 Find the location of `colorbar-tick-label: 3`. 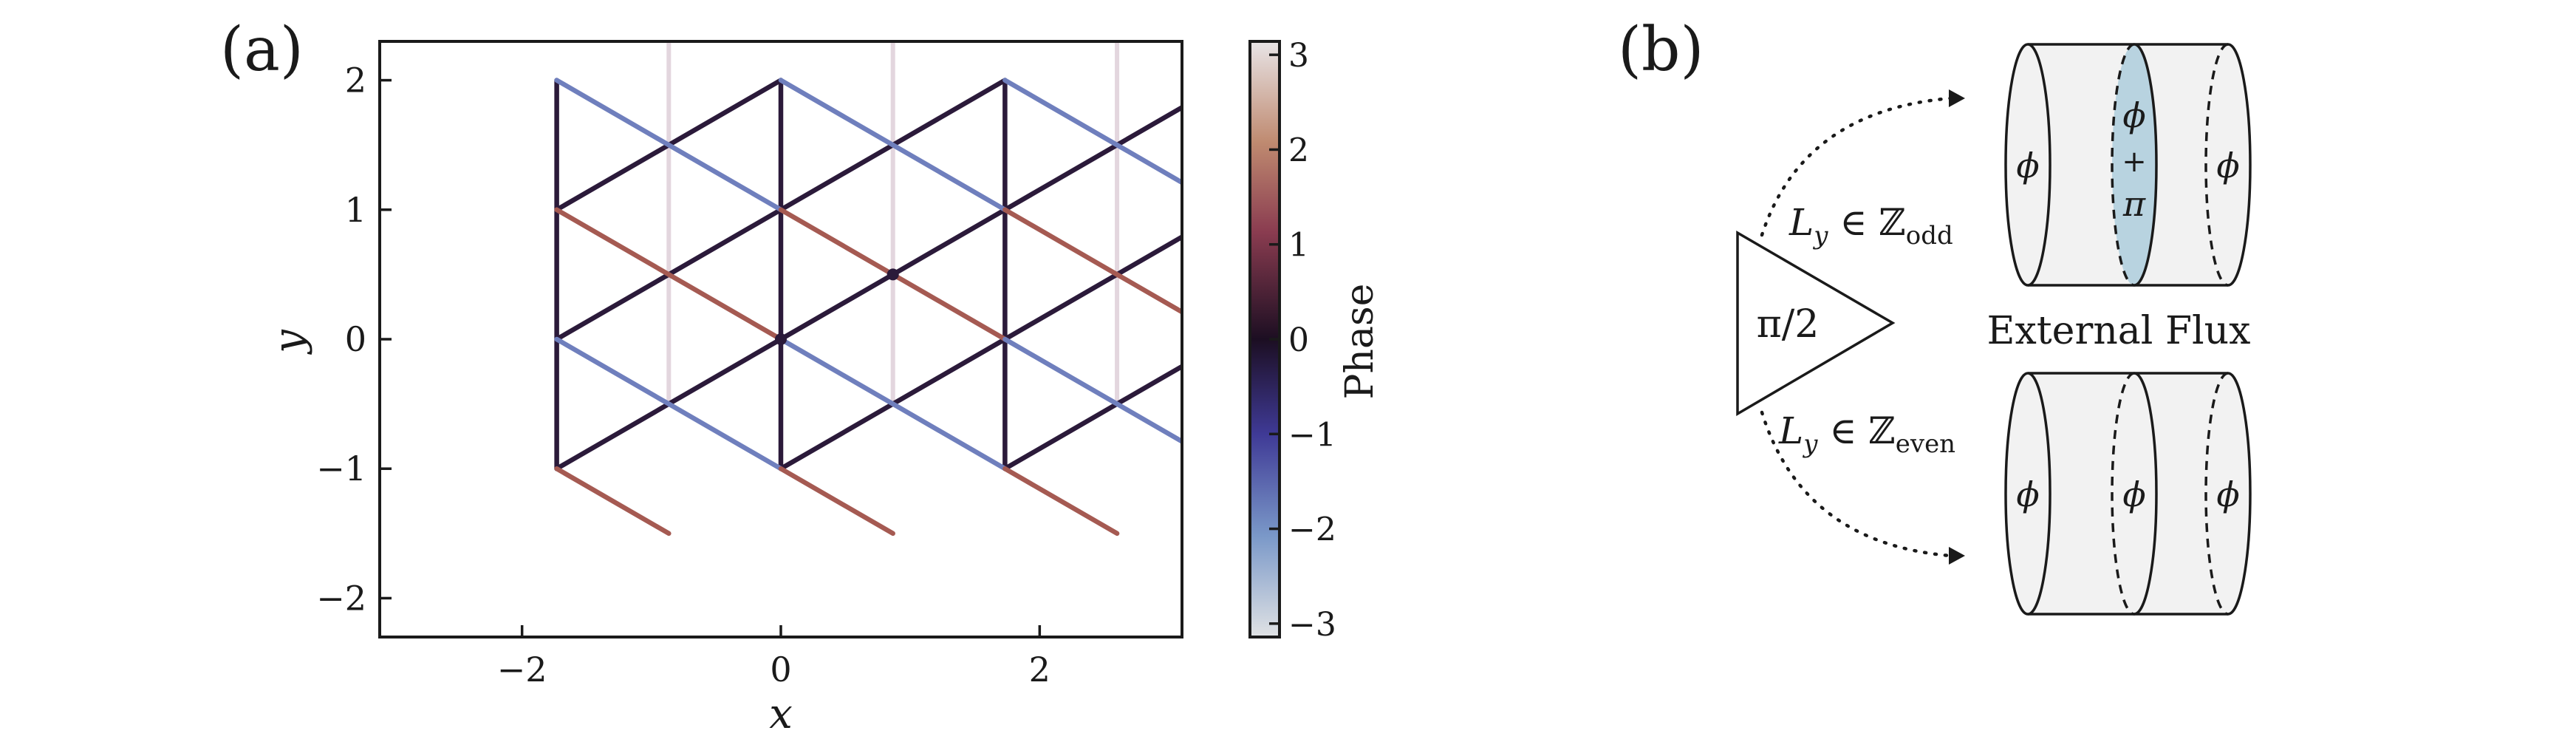

colorbar-tick-label: 3 is located at coordinates (1298, 56).